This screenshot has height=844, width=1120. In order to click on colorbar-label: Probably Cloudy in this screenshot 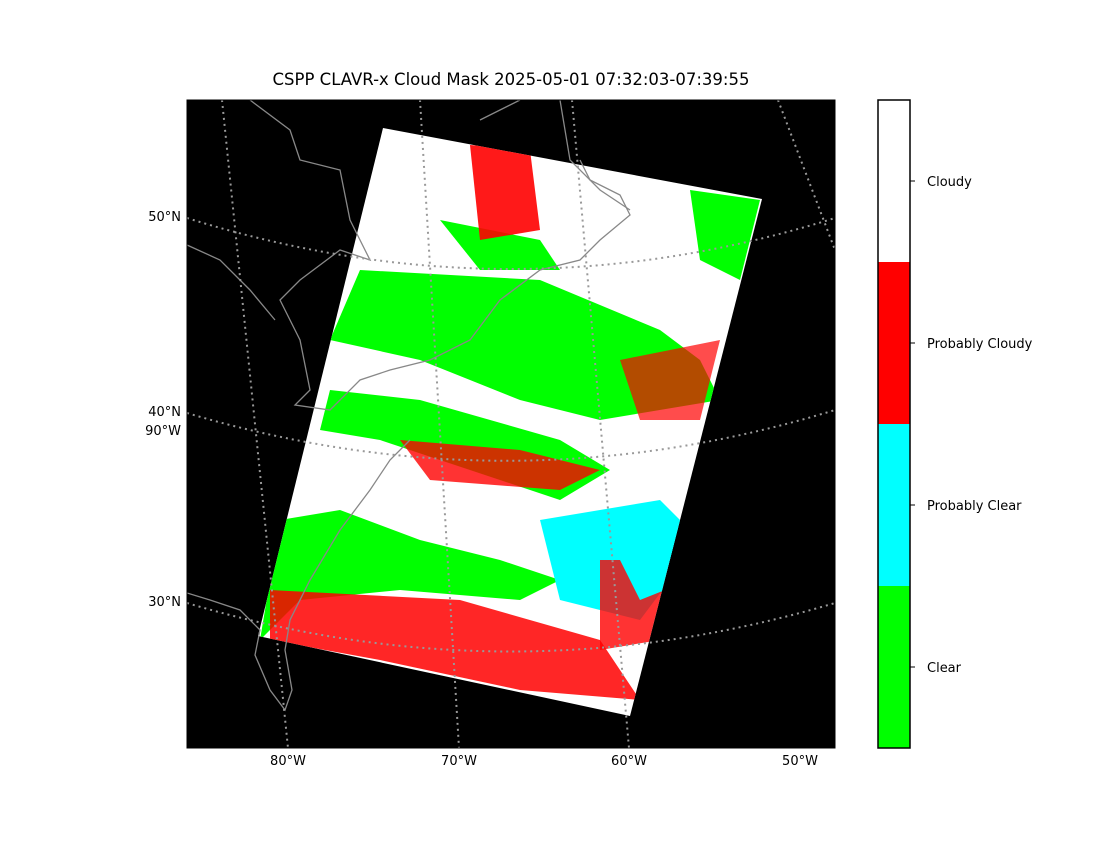, I will do `click(980, 344)`.